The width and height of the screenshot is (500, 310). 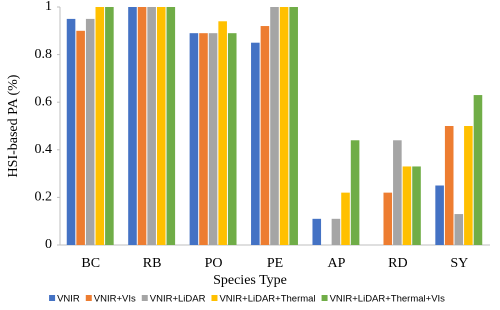 I want to click on legend-label: VNIR+LiDAR+Thermal, so click(x=267, y=299).